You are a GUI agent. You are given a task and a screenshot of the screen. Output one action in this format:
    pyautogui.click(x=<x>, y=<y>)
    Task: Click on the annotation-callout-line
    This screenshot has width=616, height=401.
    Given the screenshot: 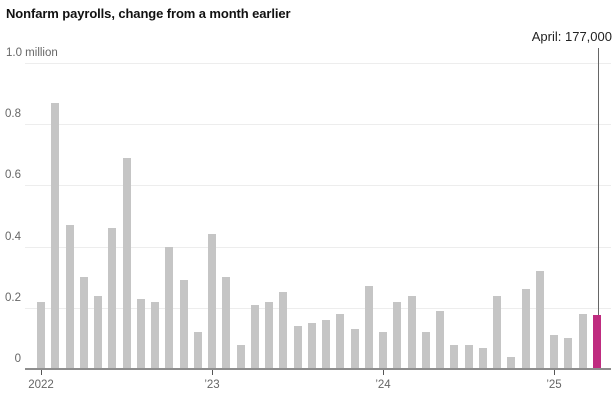 What is the action you would take?
    pyautogui.click(x=598, y=181)
    